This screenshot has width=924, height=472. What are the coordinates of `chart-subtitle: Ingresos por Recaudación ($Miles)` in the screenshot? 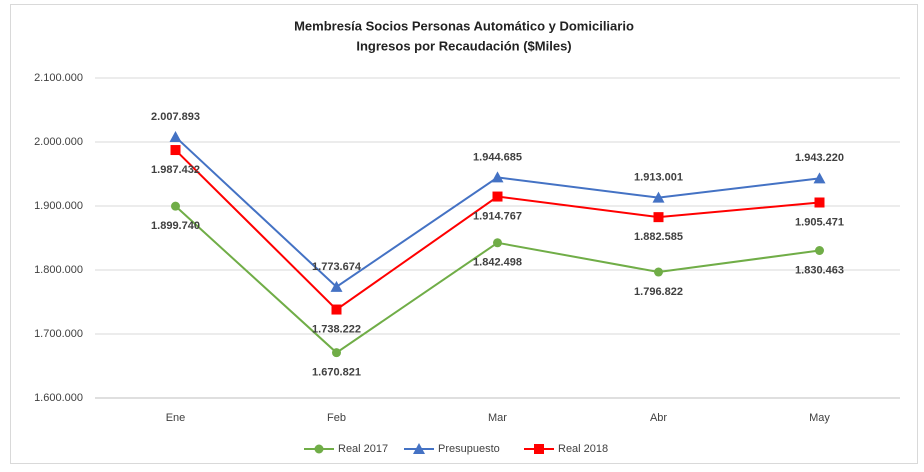 It's located at (463, 45).